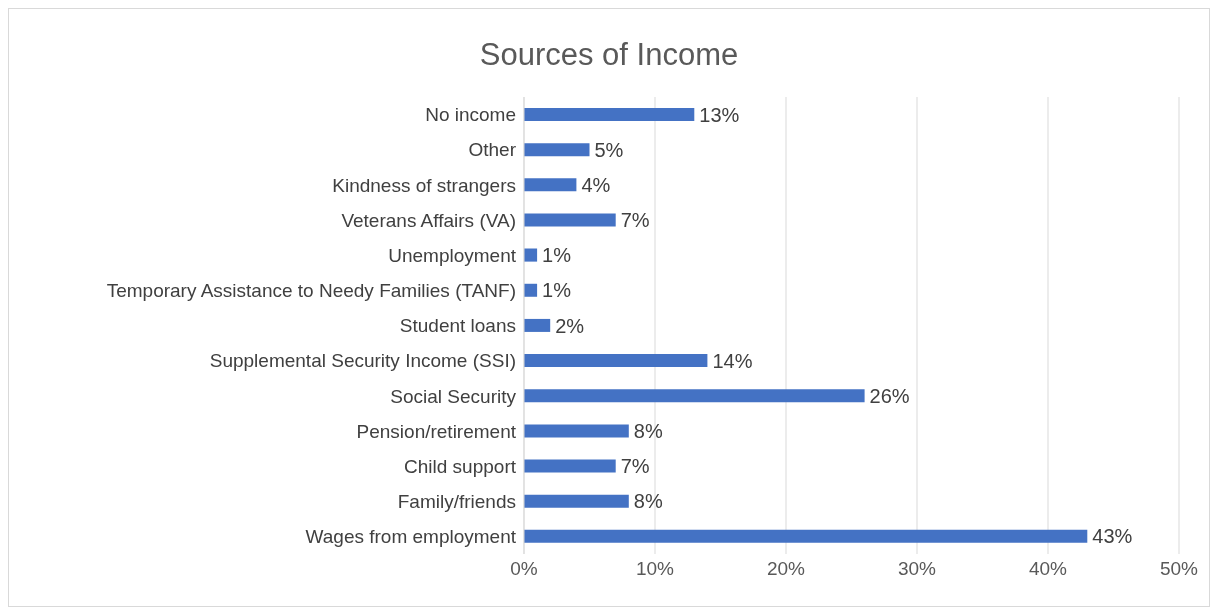  What do you see at coordinates (524, 569) in the screenshot?
I see `x-tick-label: 0%` at bounding box center [524, 569].